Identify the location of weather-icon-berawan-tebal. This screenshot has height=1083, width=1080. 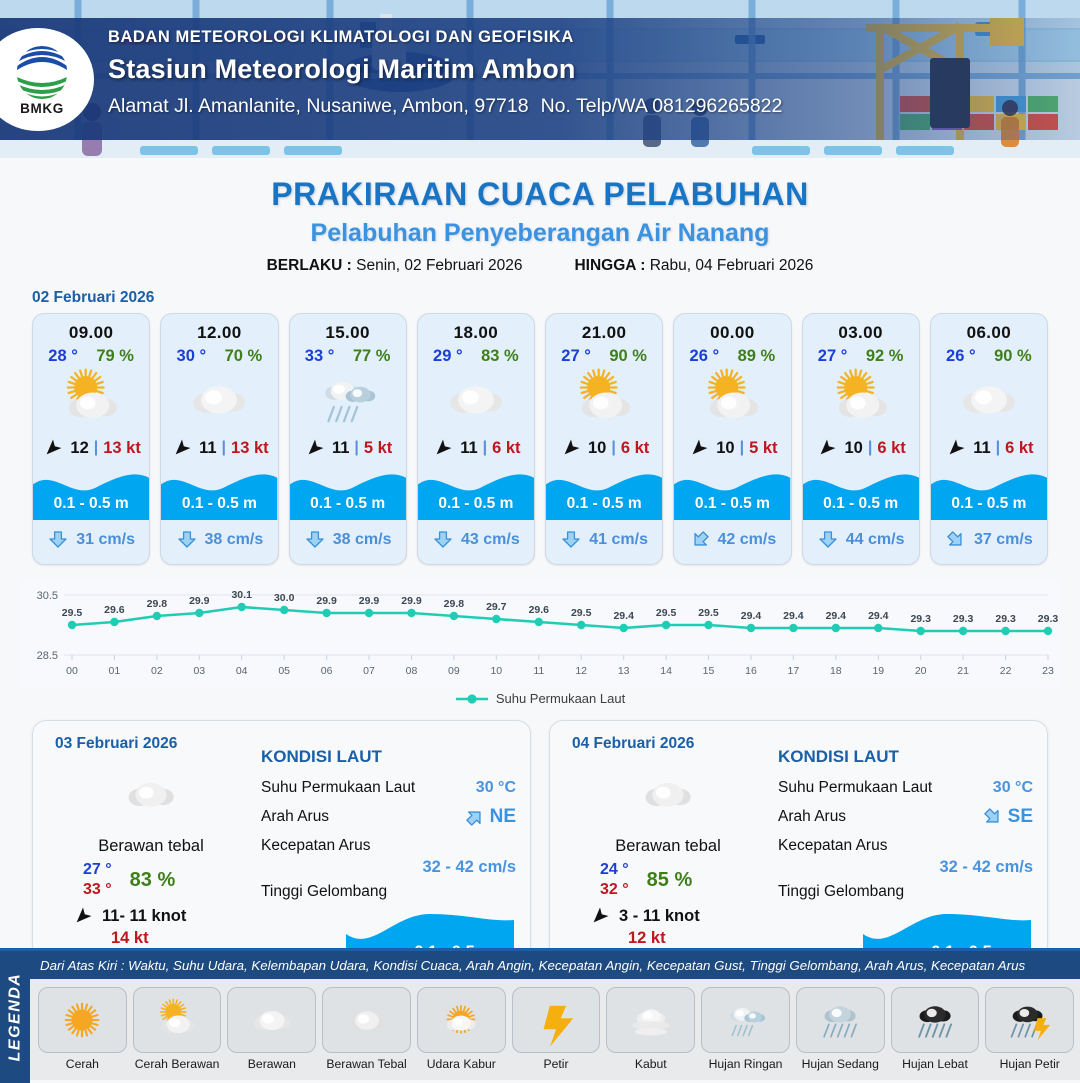
(151, 794).